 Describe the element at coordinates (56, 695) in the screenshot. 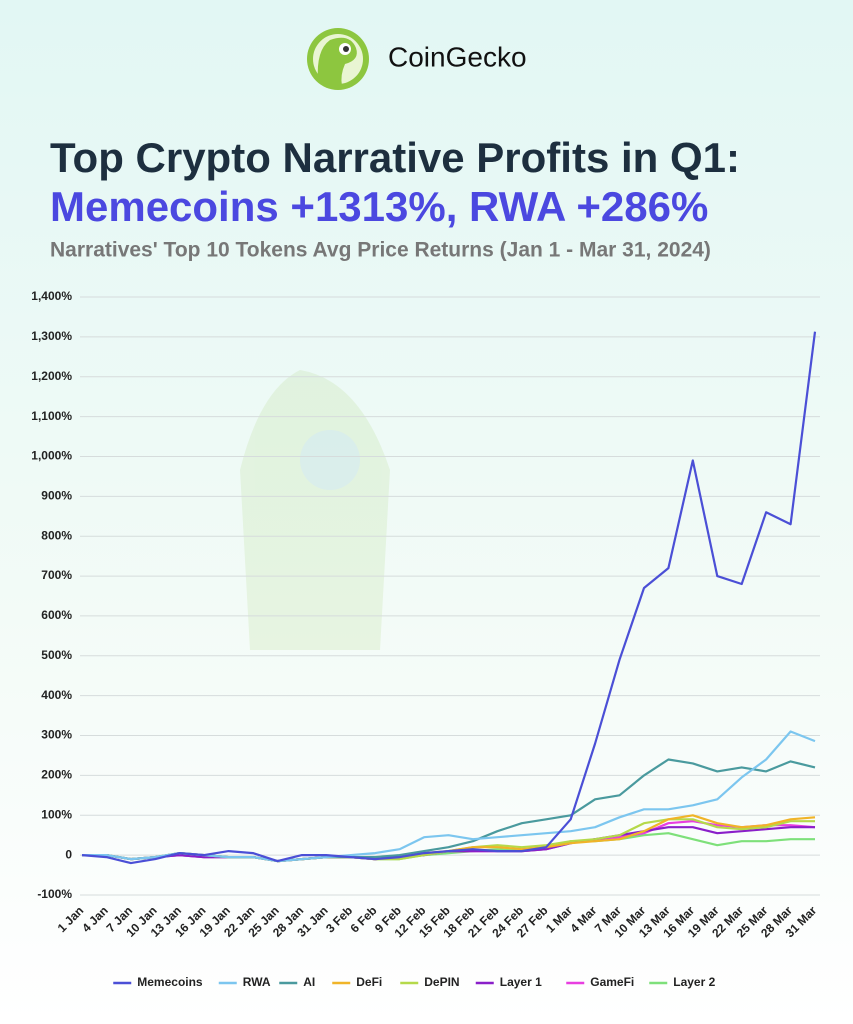

I see `y-tick-label: 400%` at that location.